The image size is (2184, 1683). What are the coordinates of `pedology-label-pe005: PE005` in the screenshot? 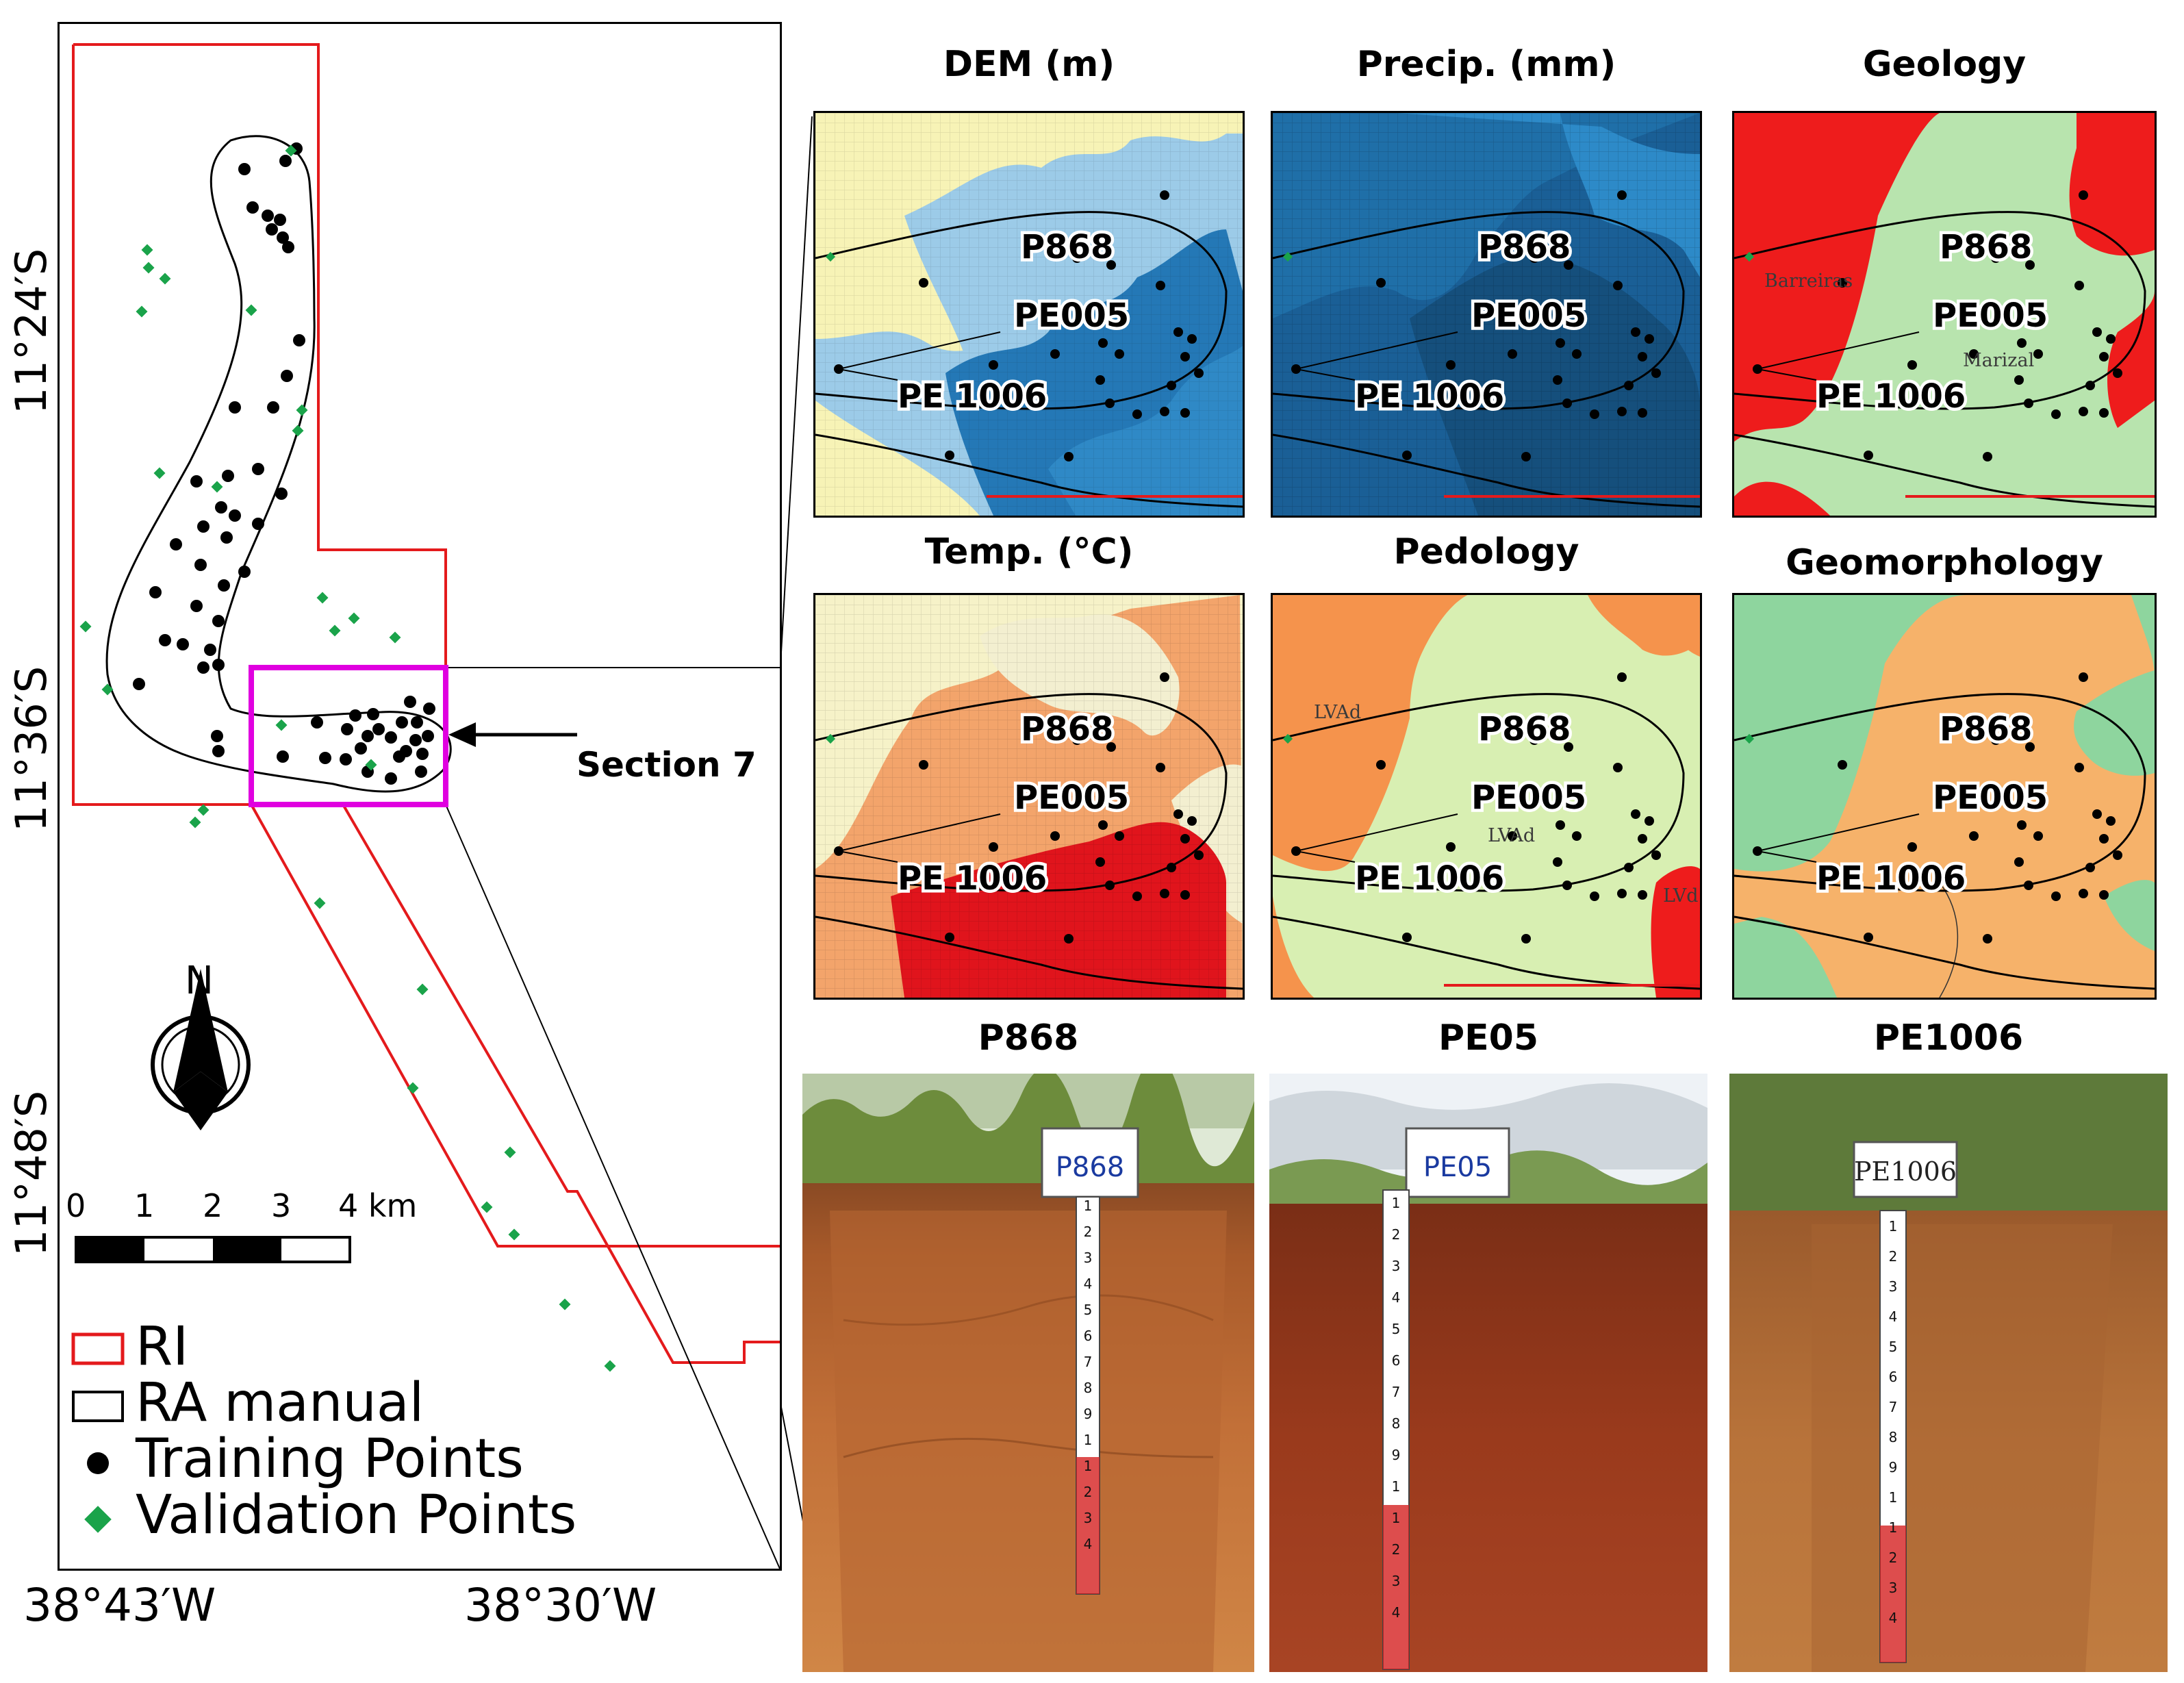 It's located at (1528, 798).